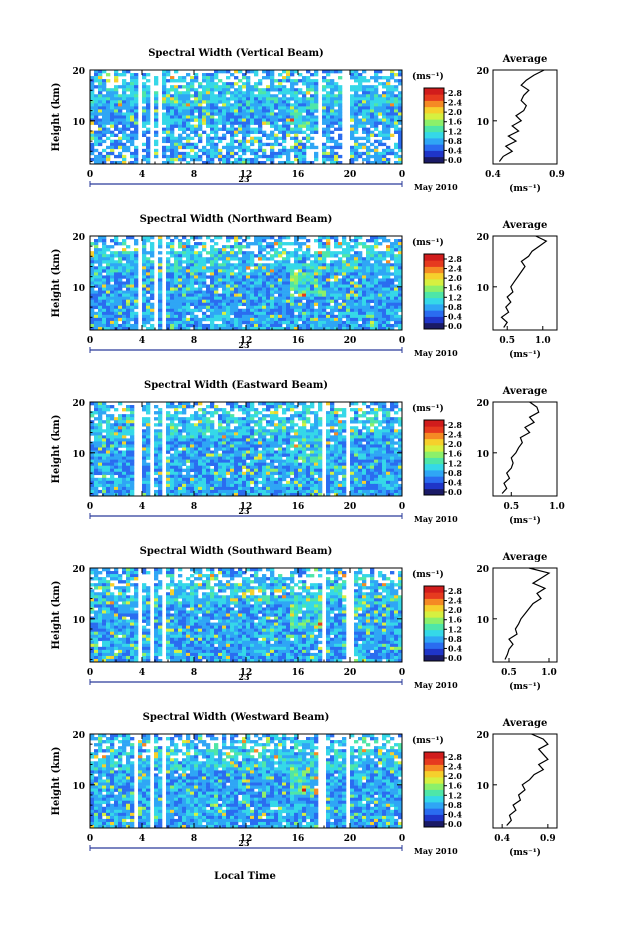  What do you see at coordinates (557, 175) in the screenshot?
I see `average-x-tick-label: 0.9` at bounding box center [557, 175].